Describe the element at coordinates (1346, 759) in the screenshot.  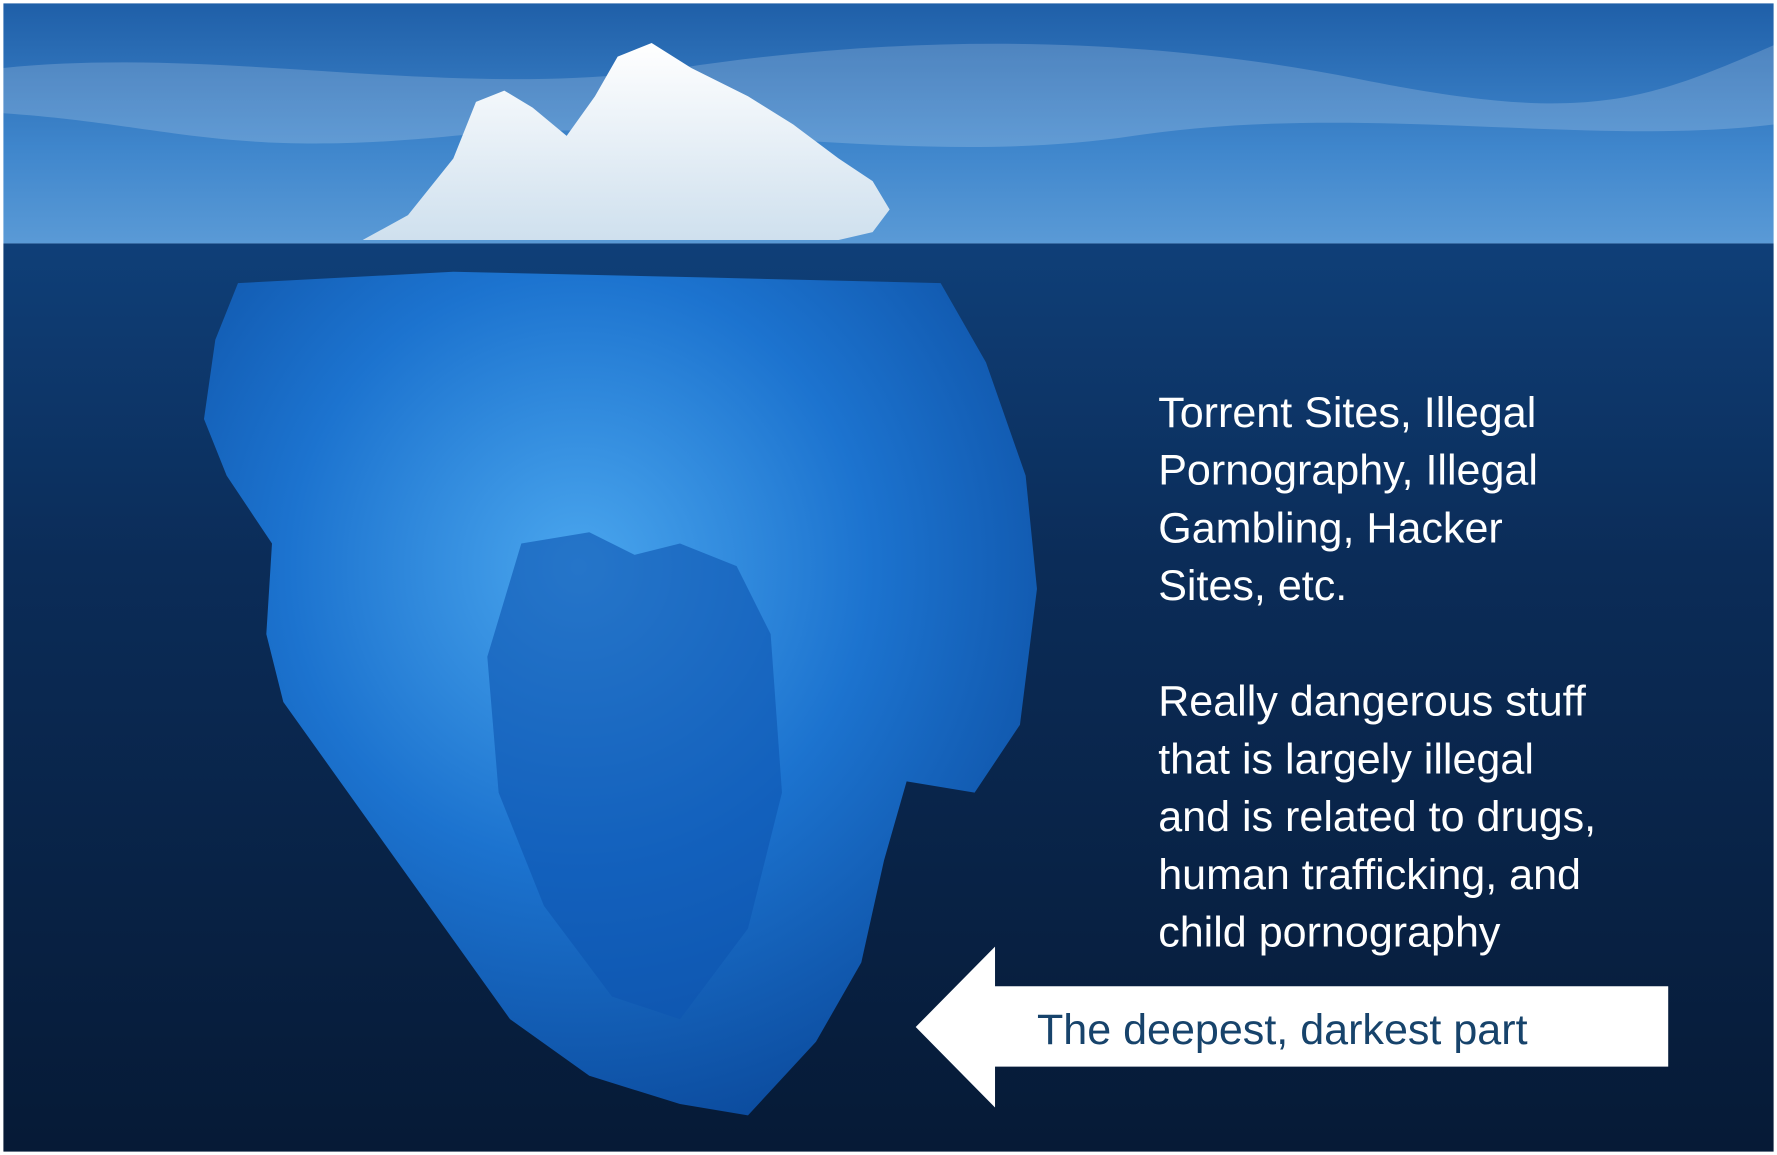
I see `text-line: that is largely illegal` at that location.